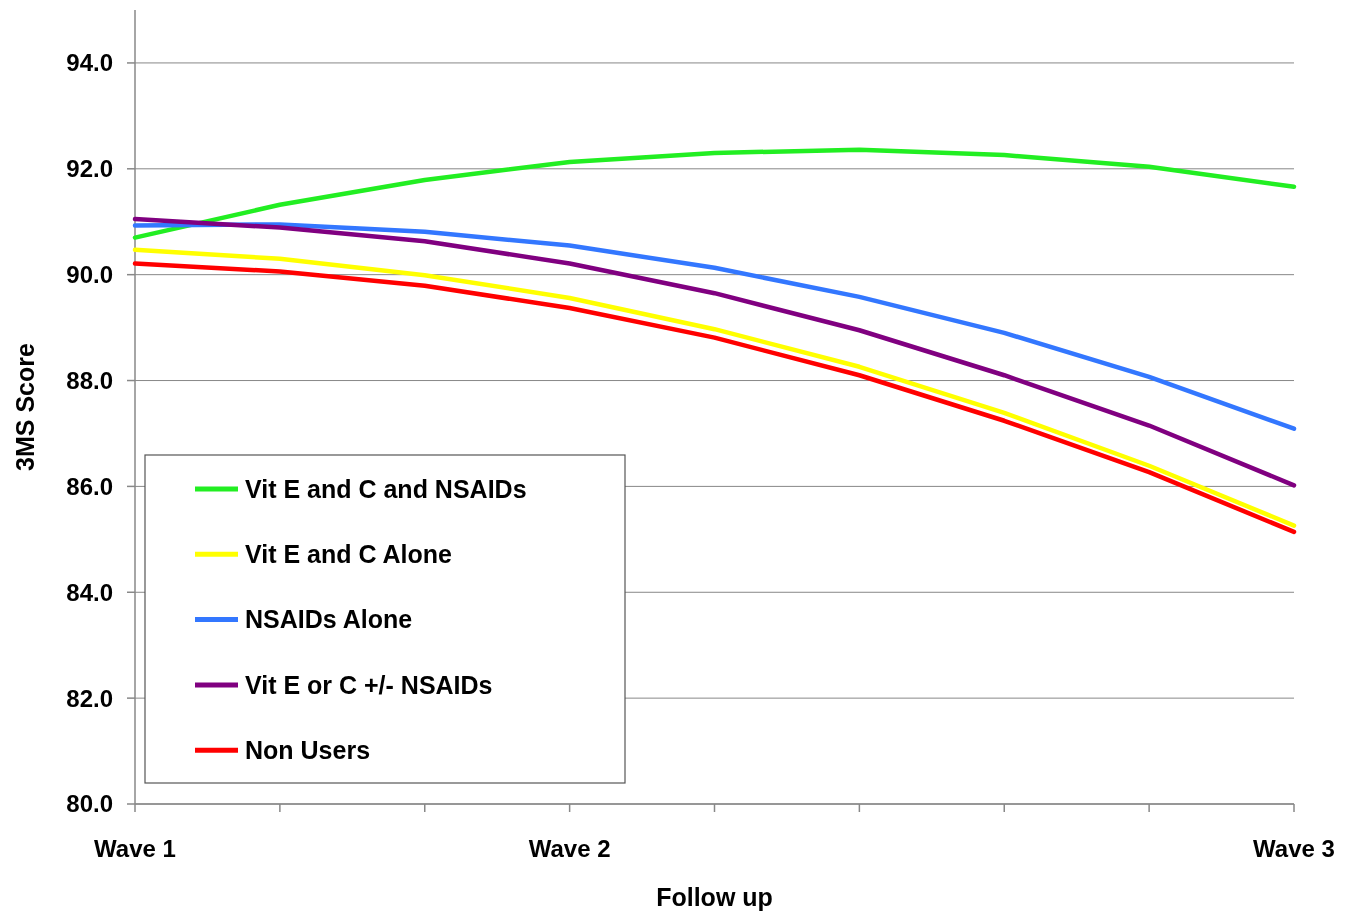 The width and height of the screenshot is (1361, 916). Describe the element at coordinates (714, 897) in the screenshot. I see `x-axis-title: Follow up` at that location.